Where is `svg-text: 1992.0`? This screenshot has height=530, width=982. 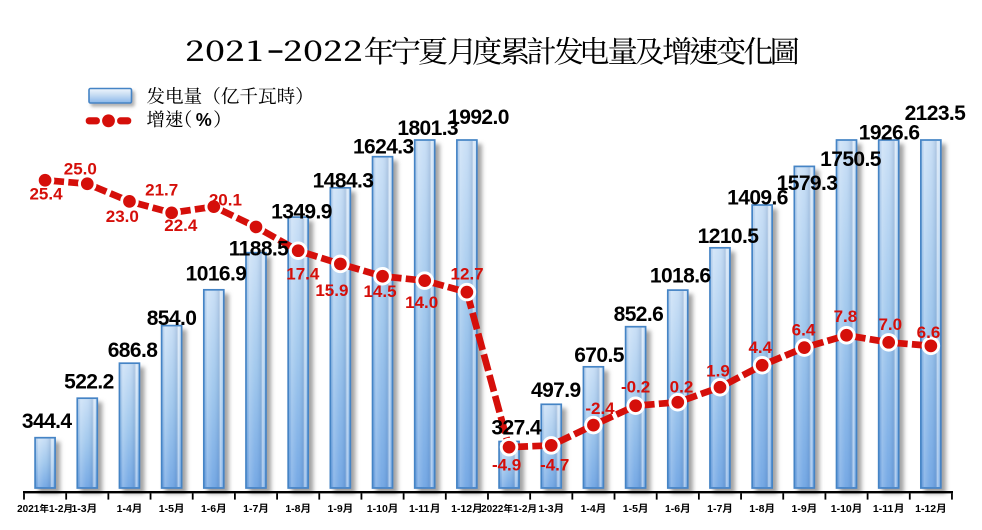
svg-text: 1992.0 is located at coordinates (478, 117).